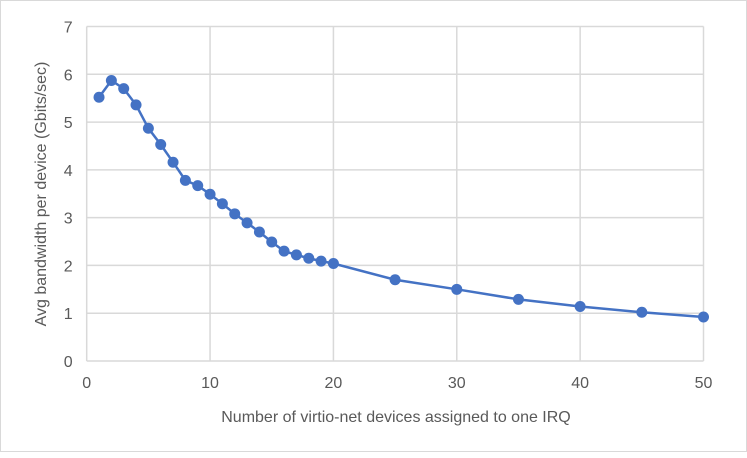 The image size is (747, 458). I want to click on y-tick-label: 0, so click(68, 362).